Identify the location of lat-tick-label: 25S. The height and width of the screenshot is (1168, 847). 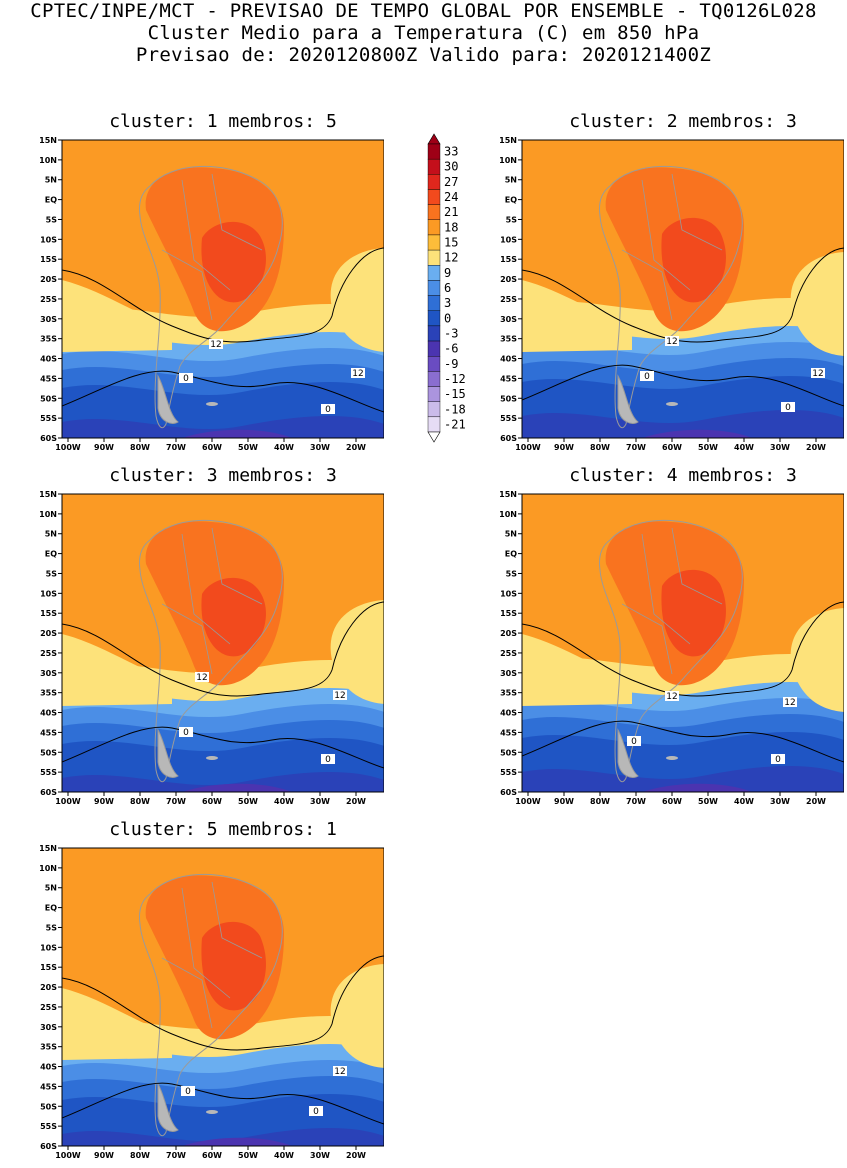
(48, 299).